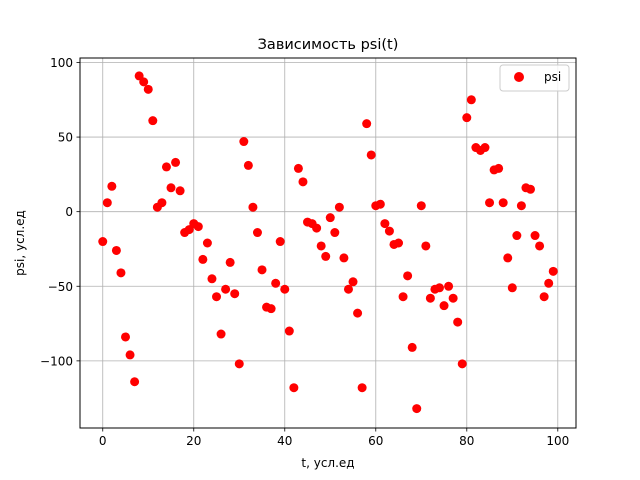  What do you see at coordinates (466, 441) in the screenshot?
I see `x-tick-label: 80` at bounding box center [466, 441].